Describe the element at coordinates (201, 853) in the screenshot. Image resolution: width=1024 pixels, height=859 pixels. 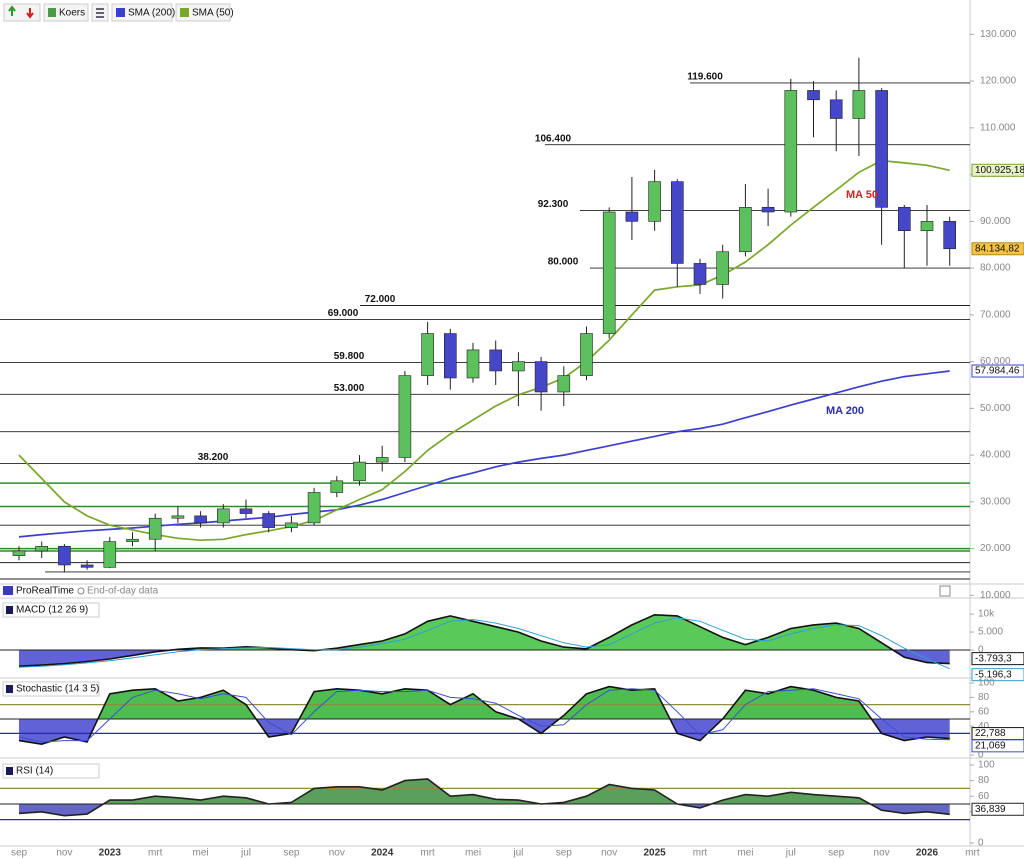
I see `x-tick-label: mei` at that location.